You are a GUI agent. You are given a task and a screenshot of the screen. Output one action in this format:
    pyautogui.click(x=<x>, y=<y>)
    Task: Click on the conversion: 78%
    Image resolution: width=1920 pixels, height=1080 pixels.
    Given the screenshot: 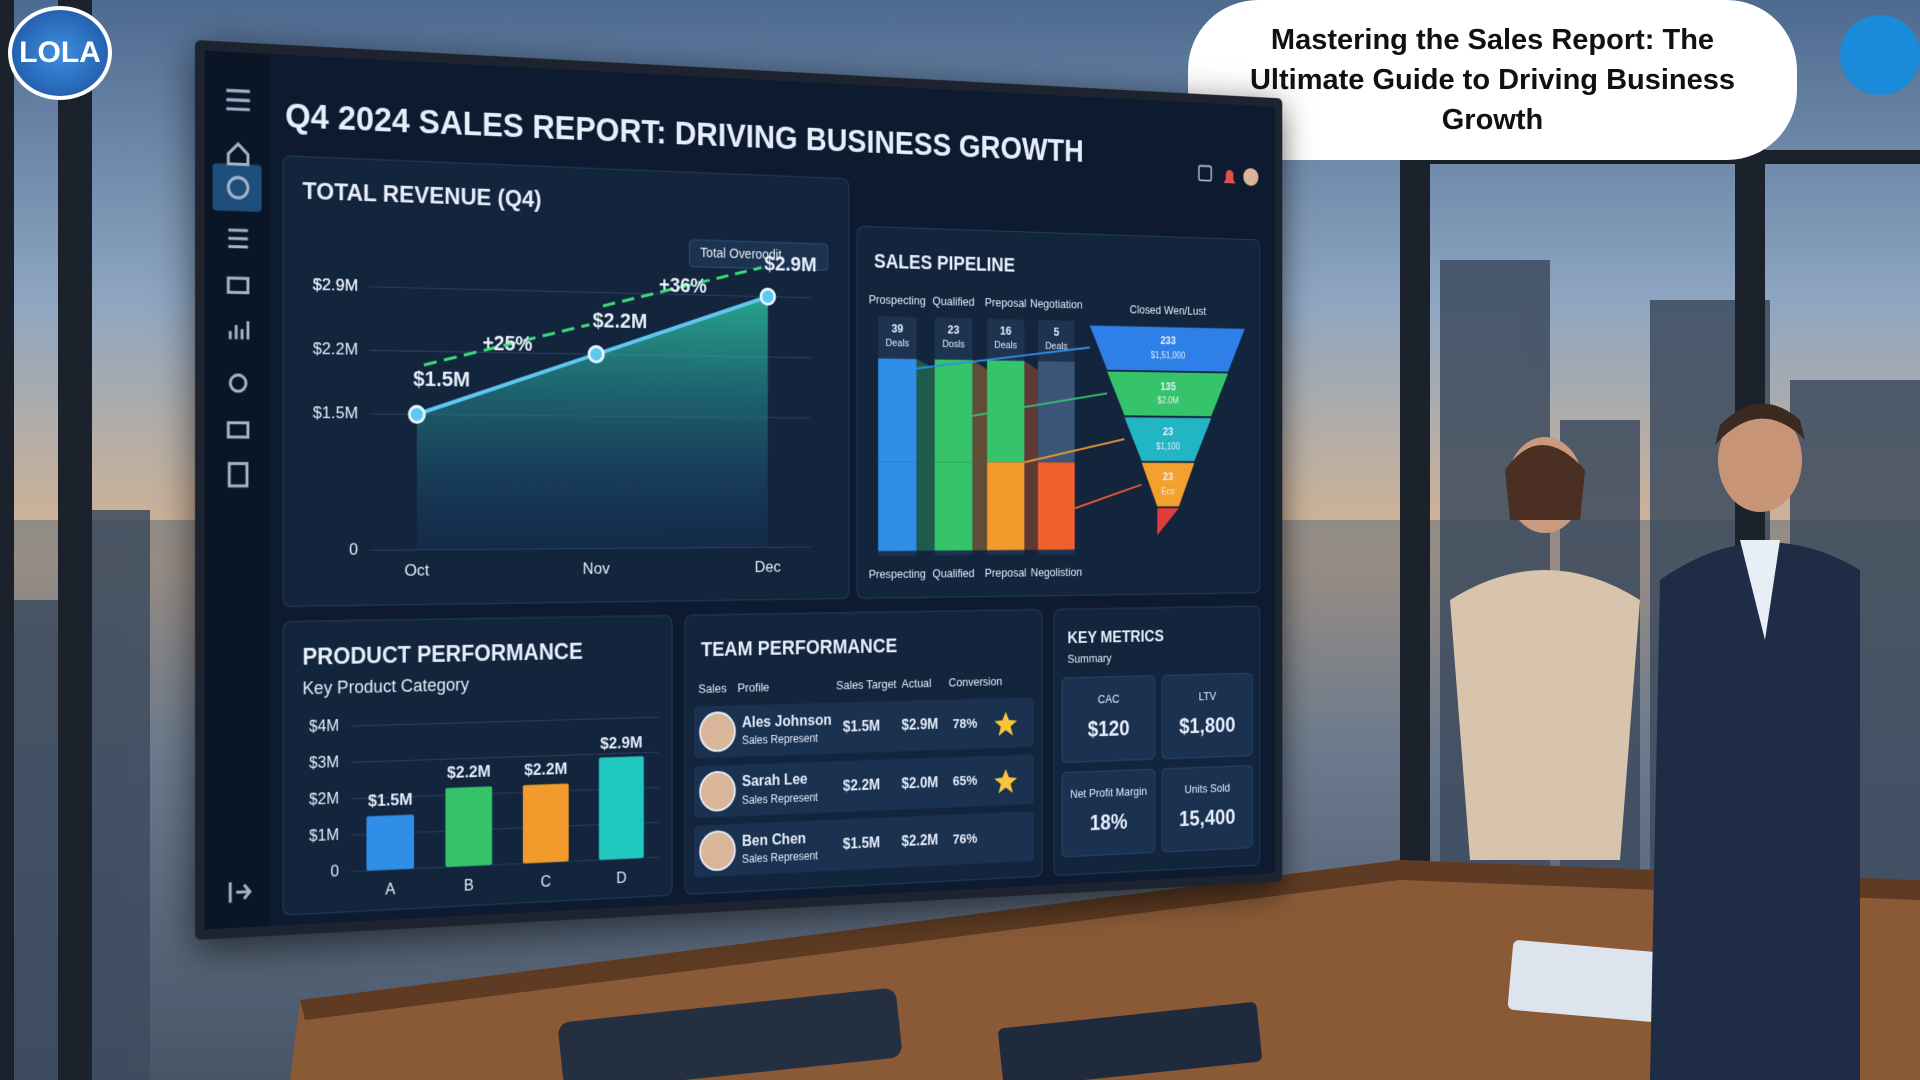 What is the action you would take?
    pyautogui.click(x=965, y=723)
    